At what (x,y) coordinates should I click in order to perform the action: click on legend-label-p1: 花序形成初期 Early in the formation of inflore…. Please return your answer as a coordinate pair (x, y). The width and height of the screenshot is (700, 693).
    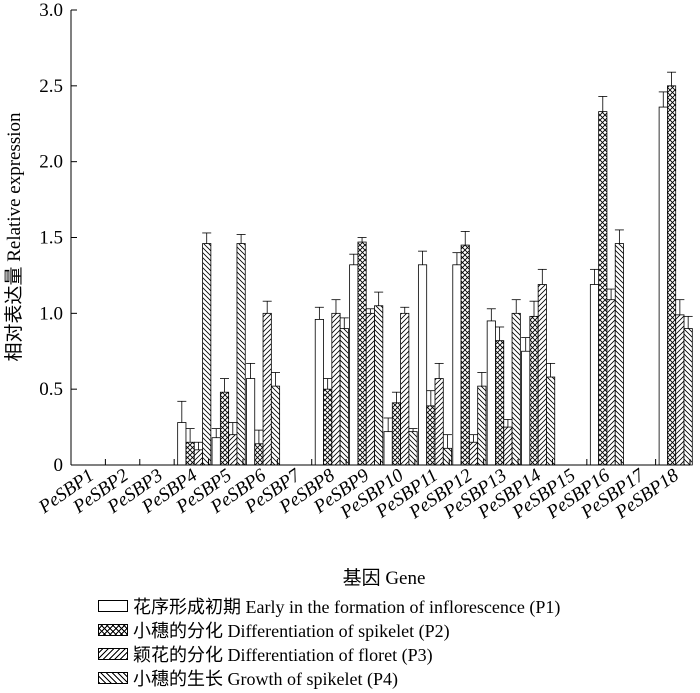
    Looking at the image, I should click on (347, 607).